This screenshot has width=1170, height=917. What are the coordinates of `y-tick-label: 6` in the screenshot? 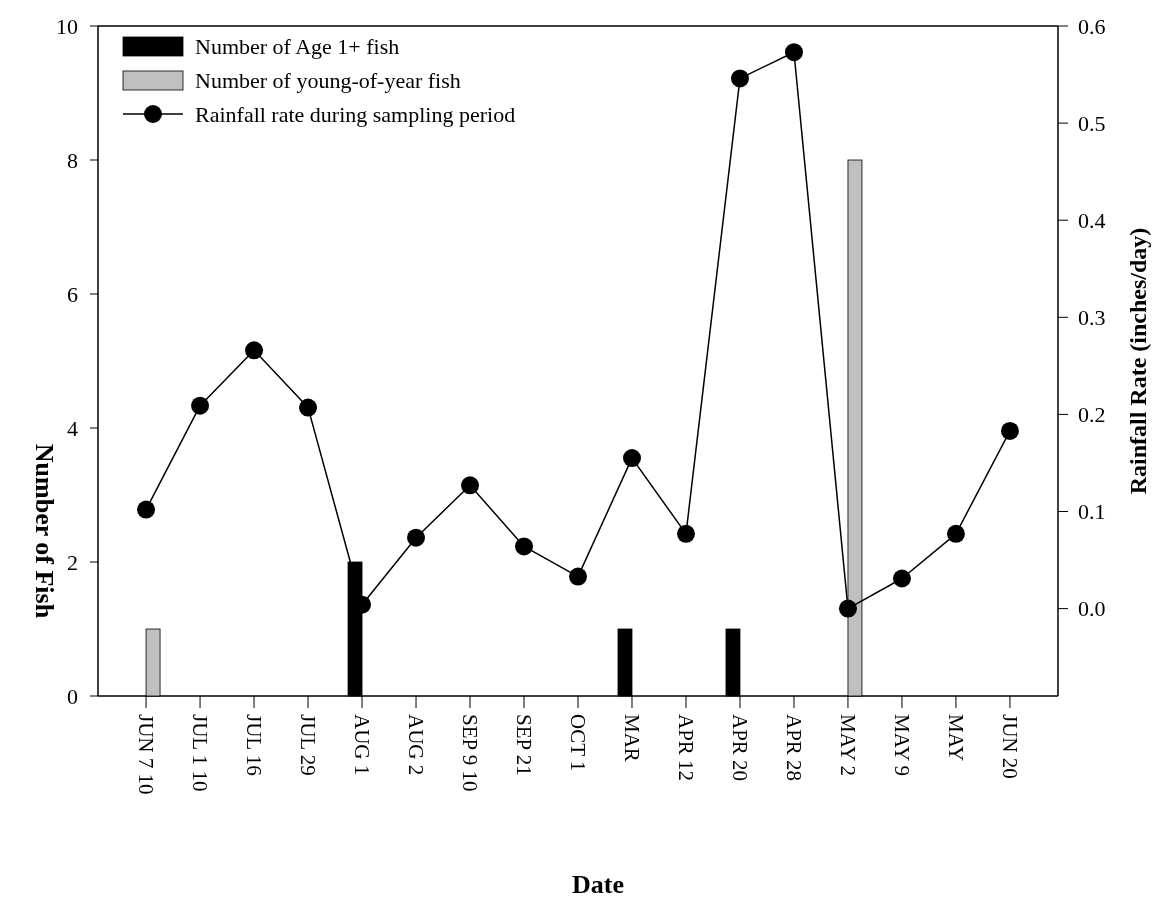 It's located at (72, 294).